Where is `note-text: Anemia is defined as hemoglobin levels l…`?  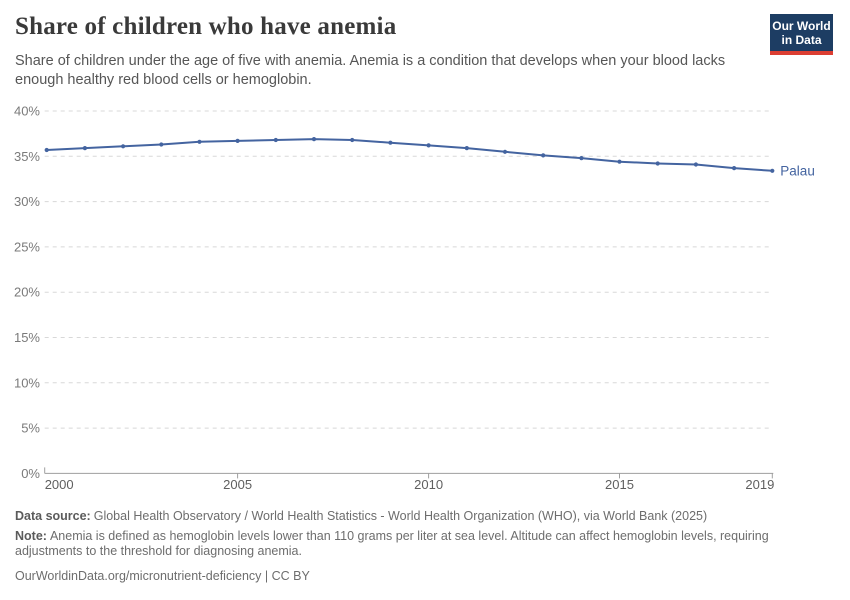 note-text: Anemia is defined as hemoglobin levels l… is located at coordinates (392, 543).